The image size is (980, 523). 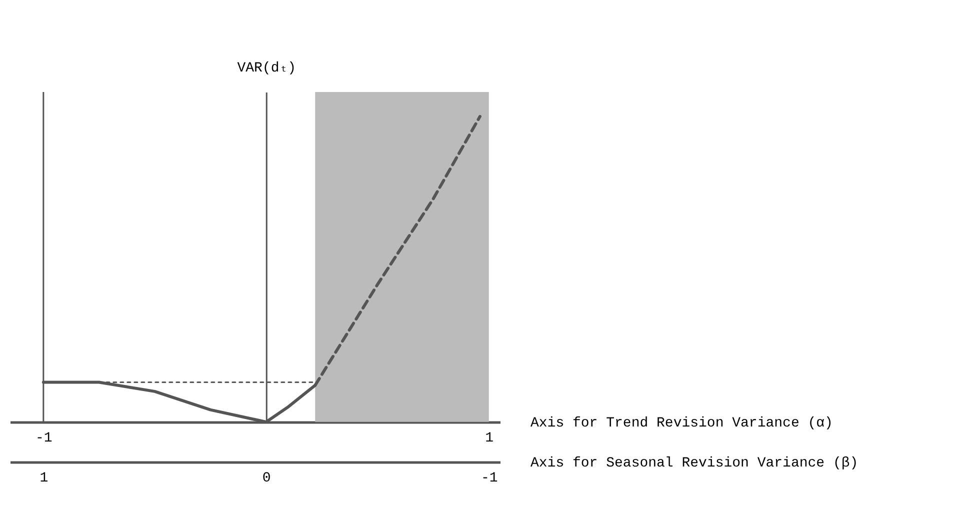 What do you see at coordinates (44, 478) in the screenshot?
I see `x2-tick-label: 1` at bounding box center [44, 478].